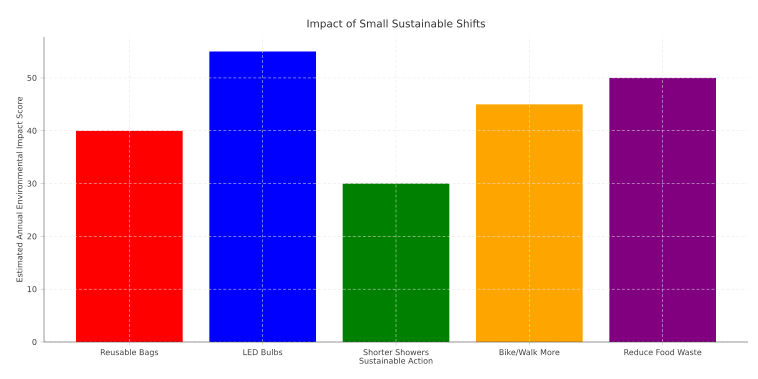 The height and width of the screenshot is (379, 758). What do you see at coordinates (397, 24) in the screenshot?
I see `chart-title: Impact of Small Sustainable Shifts` at bounding box center [397, 24].